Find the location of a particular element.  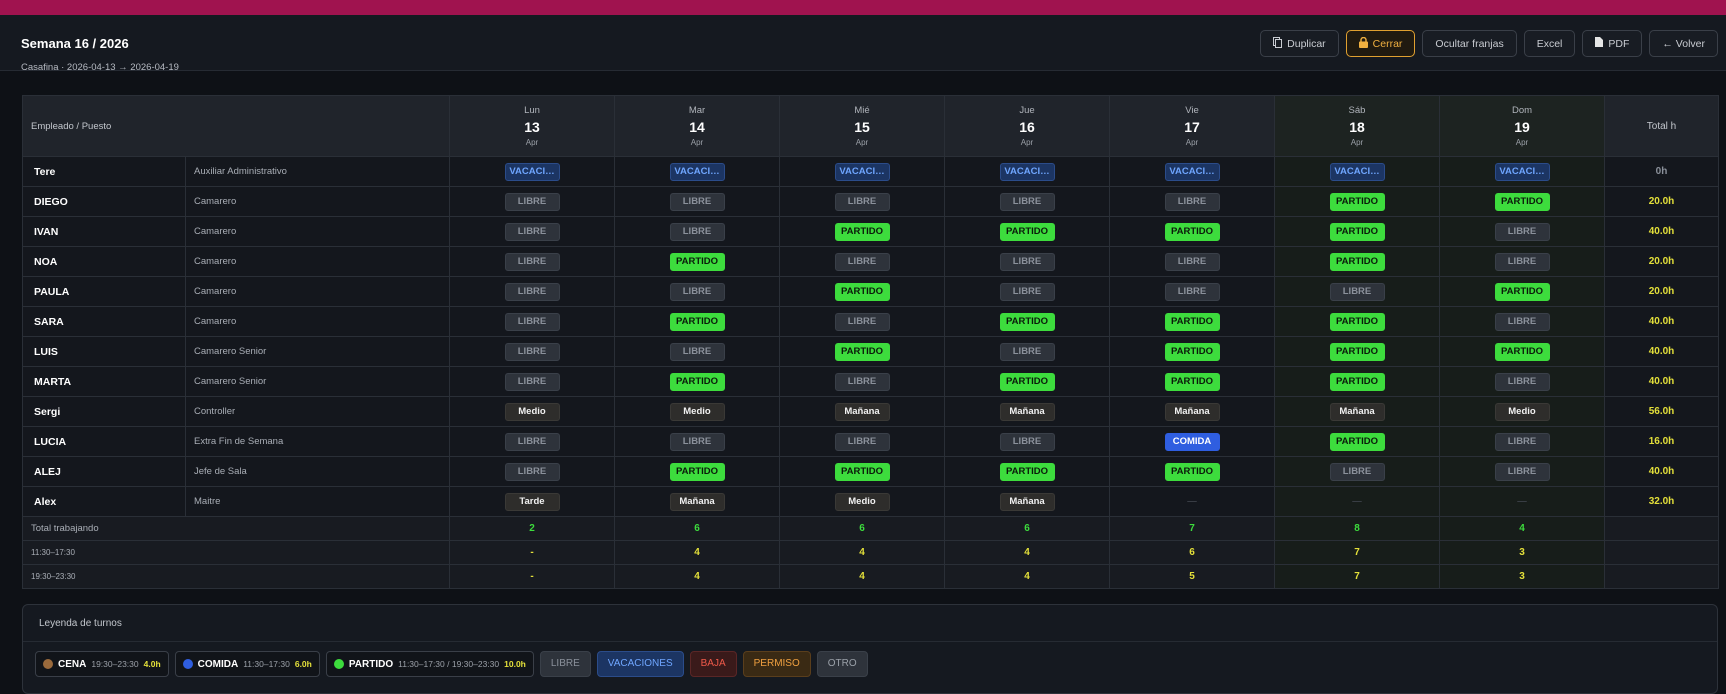

button-label: PDF is located at coordinates (1619, 43).